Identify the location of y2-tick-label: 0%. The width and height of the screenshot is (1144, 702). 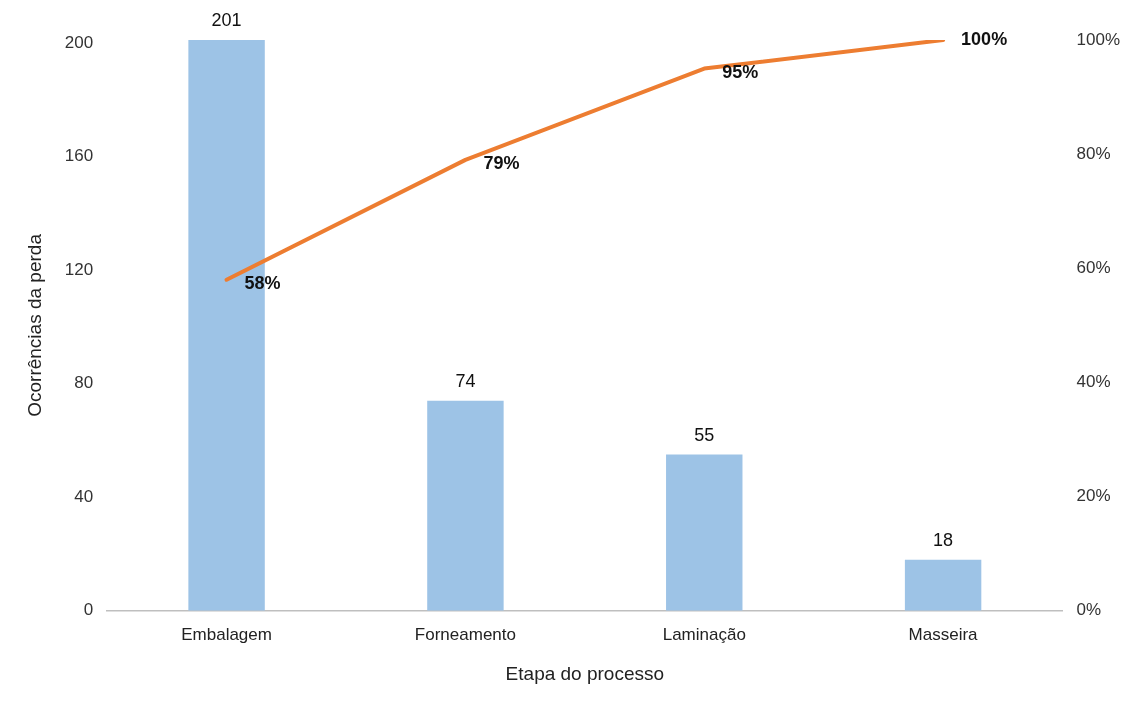
(1089, 610).